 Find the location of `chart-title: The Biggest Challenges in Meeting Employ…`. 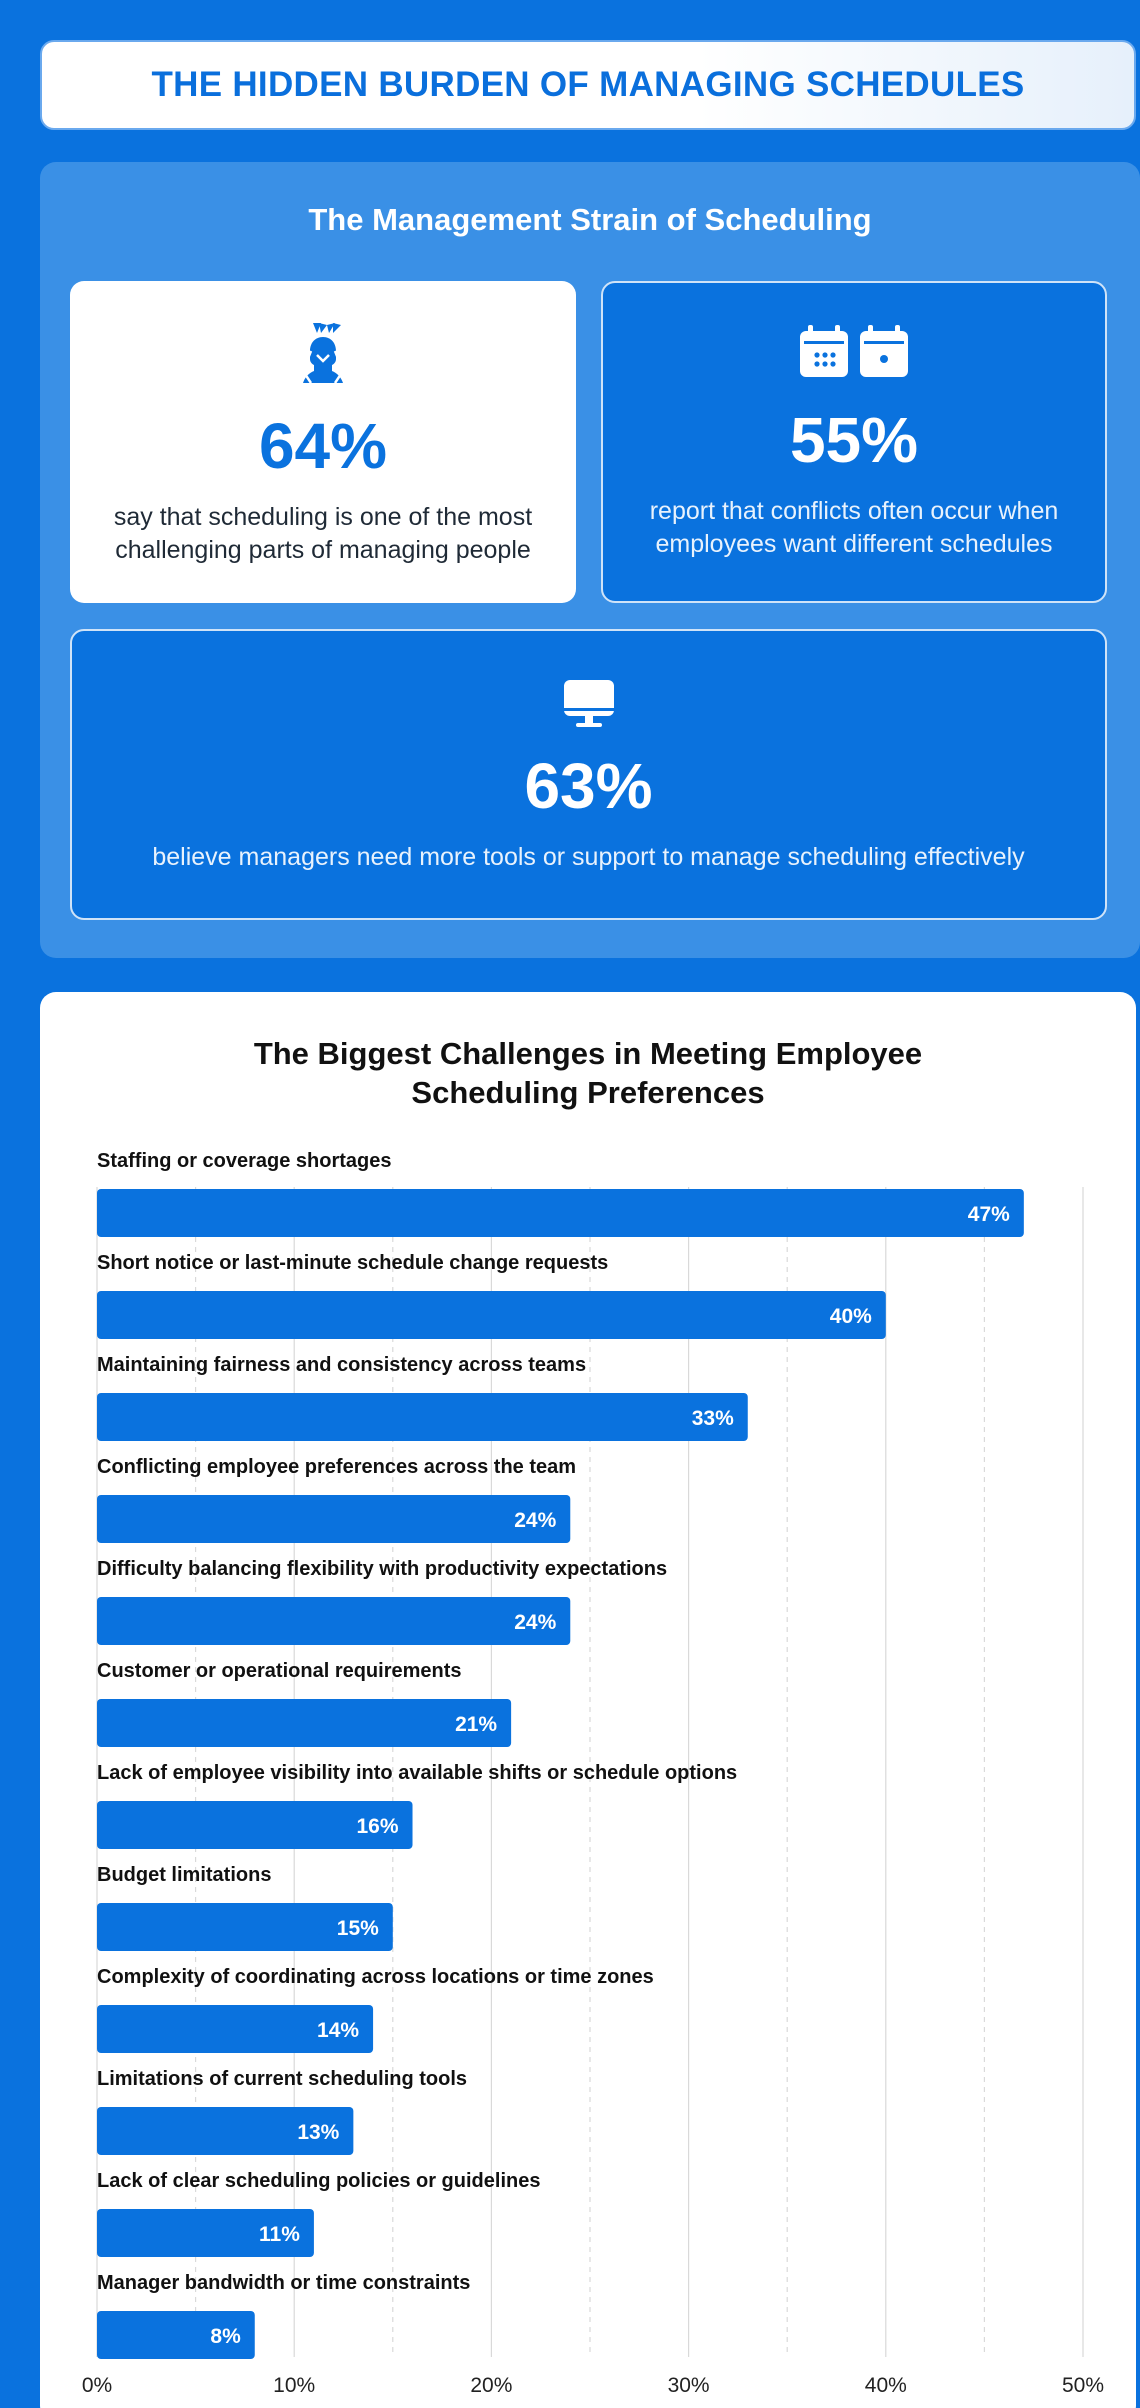

chart-title: The Biggest Challenges in Meeting Employ… is located at coordinates (588, 1073).